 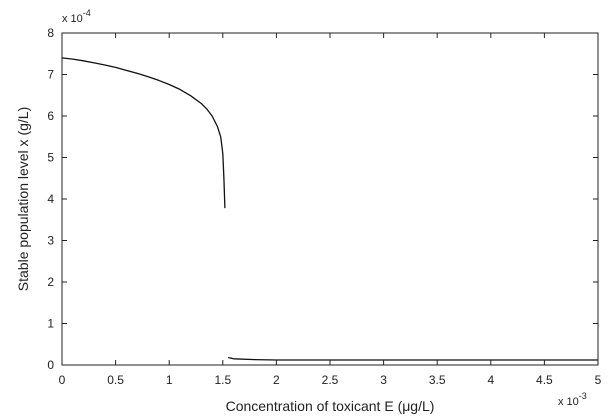 I want to click on x-tick-label: 2.5, so click(x=330, y=380).